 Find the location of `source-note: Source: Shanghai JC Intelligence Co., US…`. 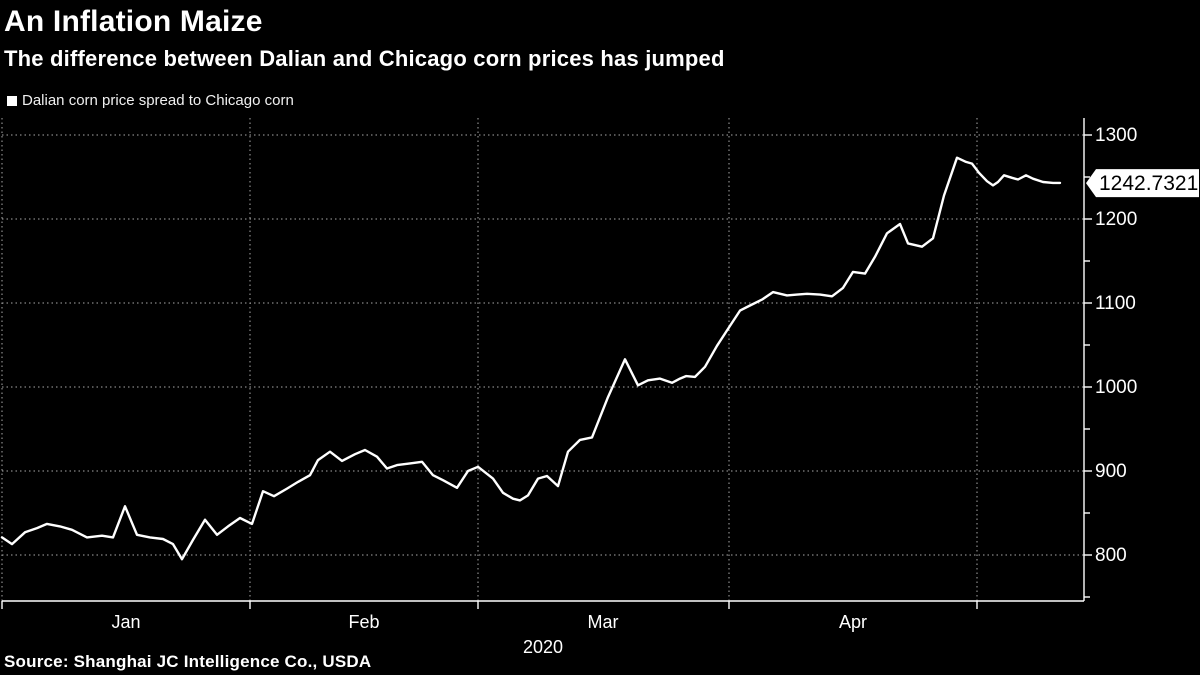

source-note: Source: Shanghai JC Intelligence Co., US… is located at coordinates (188, 661).